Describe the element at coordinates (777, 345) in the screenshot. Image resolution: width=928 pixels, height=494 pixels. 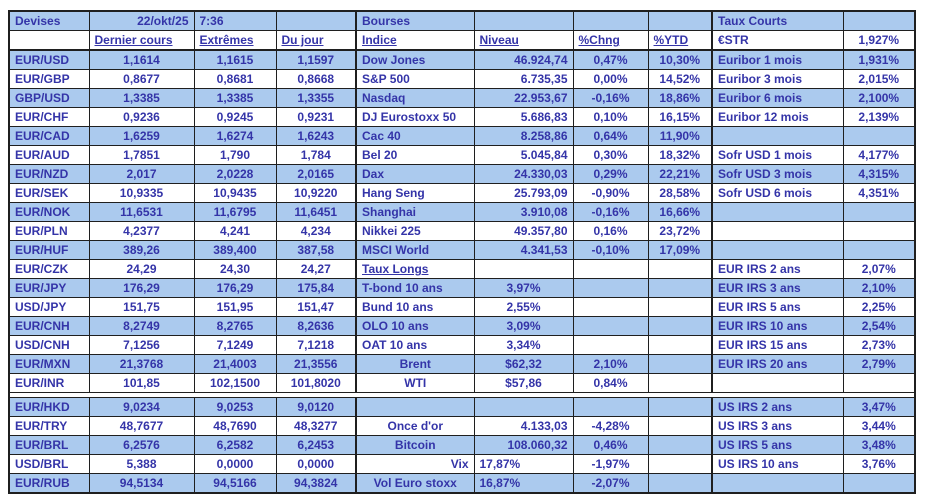
I see `rate-name-cell: EUR IRS 15 ans` at that location.